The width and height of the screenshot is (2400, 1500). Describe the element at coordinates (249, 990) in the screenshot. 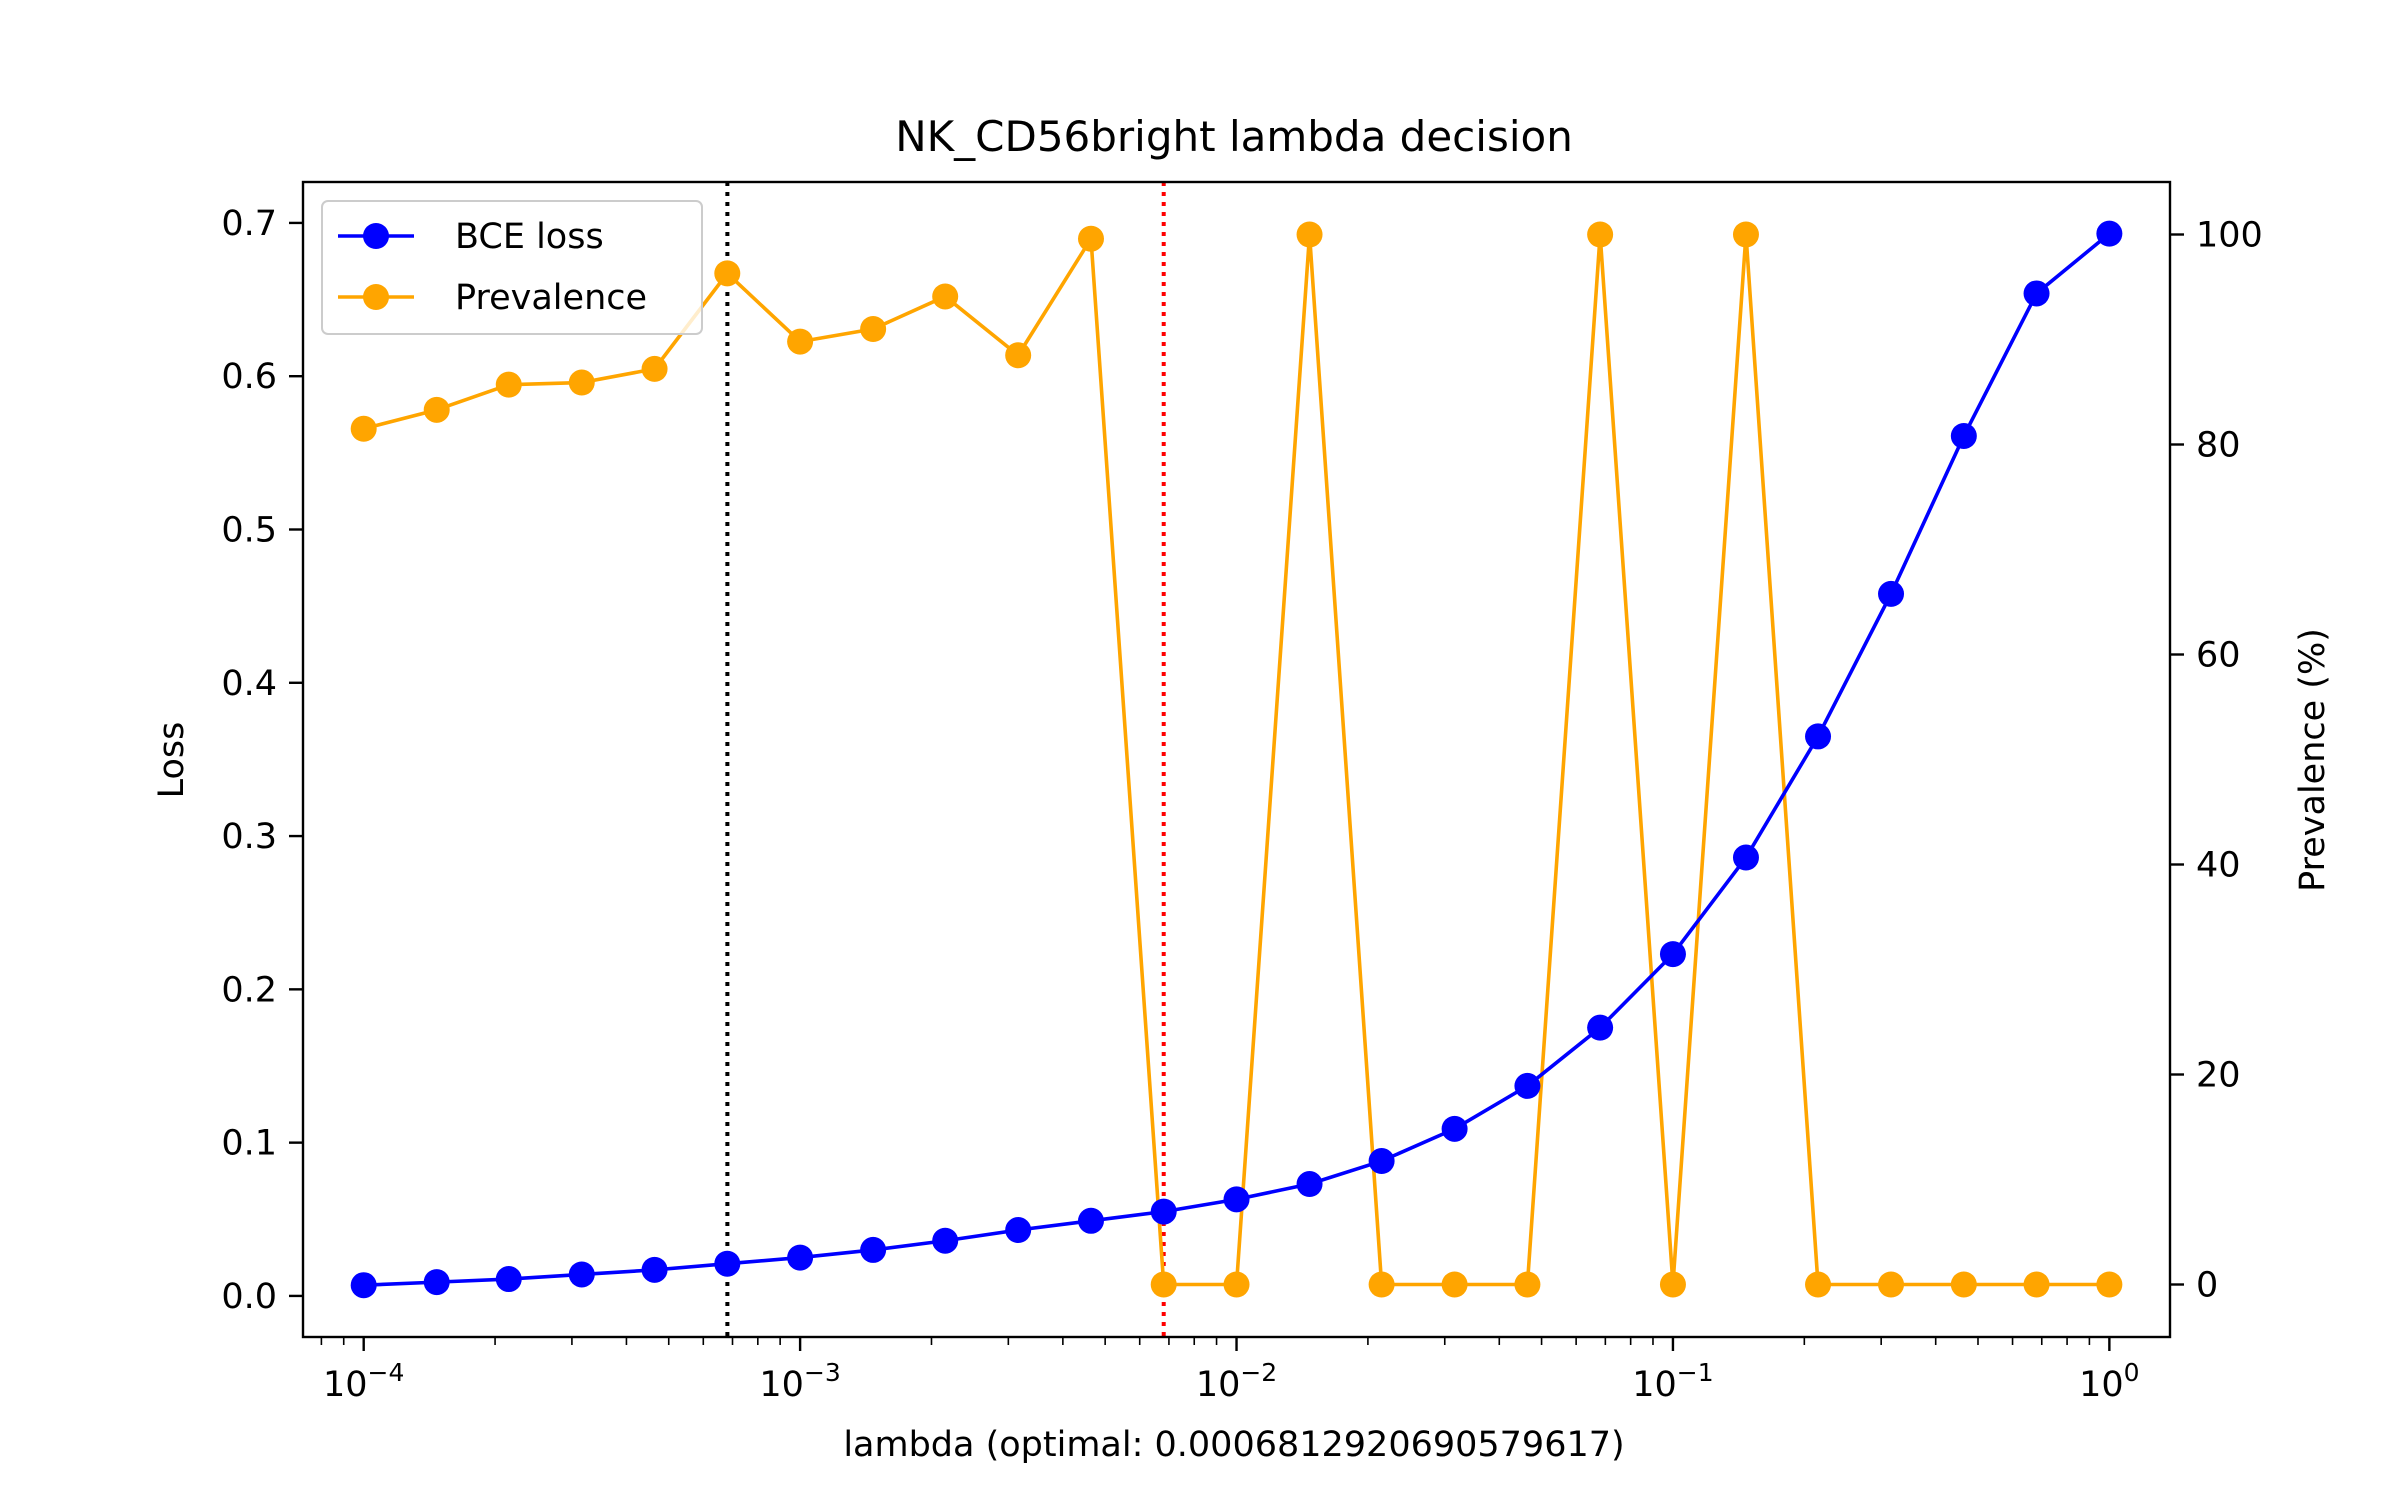

I see `y-left-tick-label: 0.2` at that location.